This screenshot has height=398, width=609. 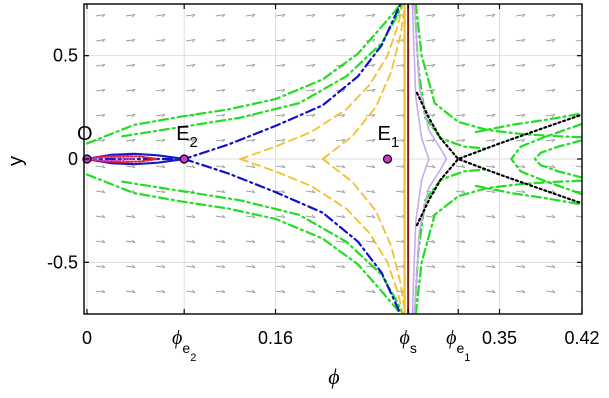 What do you see at coordinates (498, 246) in the screenshot?
I see `trajectory-green-dashdot` at bounding box center [498, 246].